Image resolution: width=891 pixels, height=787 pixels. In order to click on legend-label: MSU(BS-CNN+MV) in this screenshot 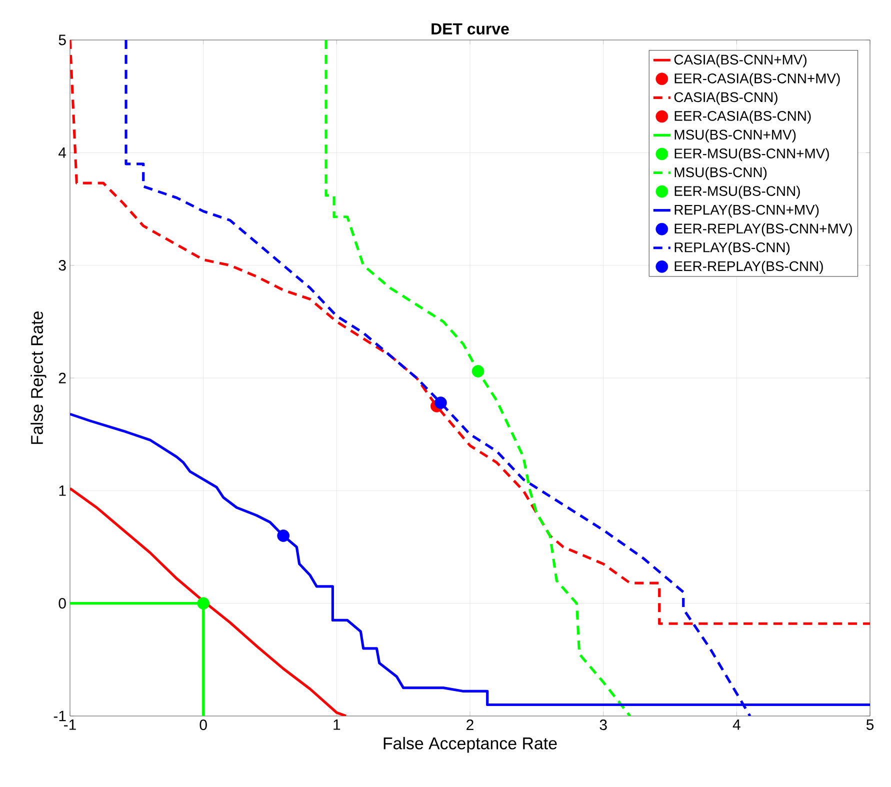, I will do `click(735, 135)`.